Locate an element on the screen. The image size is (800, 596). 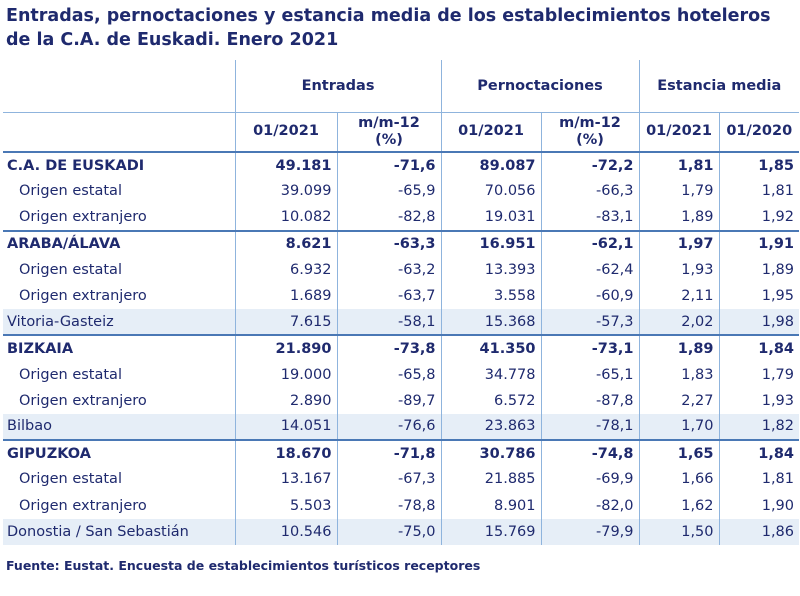
table-cell: 23.863 is located at coordinates (491, 427).